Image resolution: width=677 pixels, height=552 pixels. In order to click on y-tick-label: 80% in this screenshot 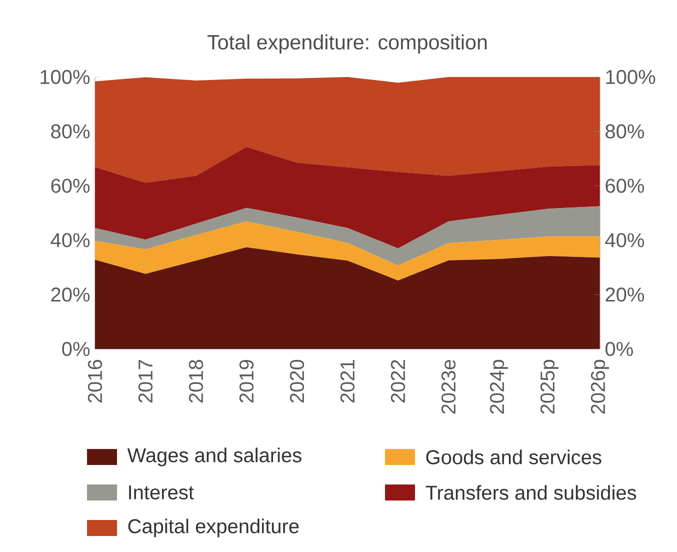, I will do `click(625, 131)`.